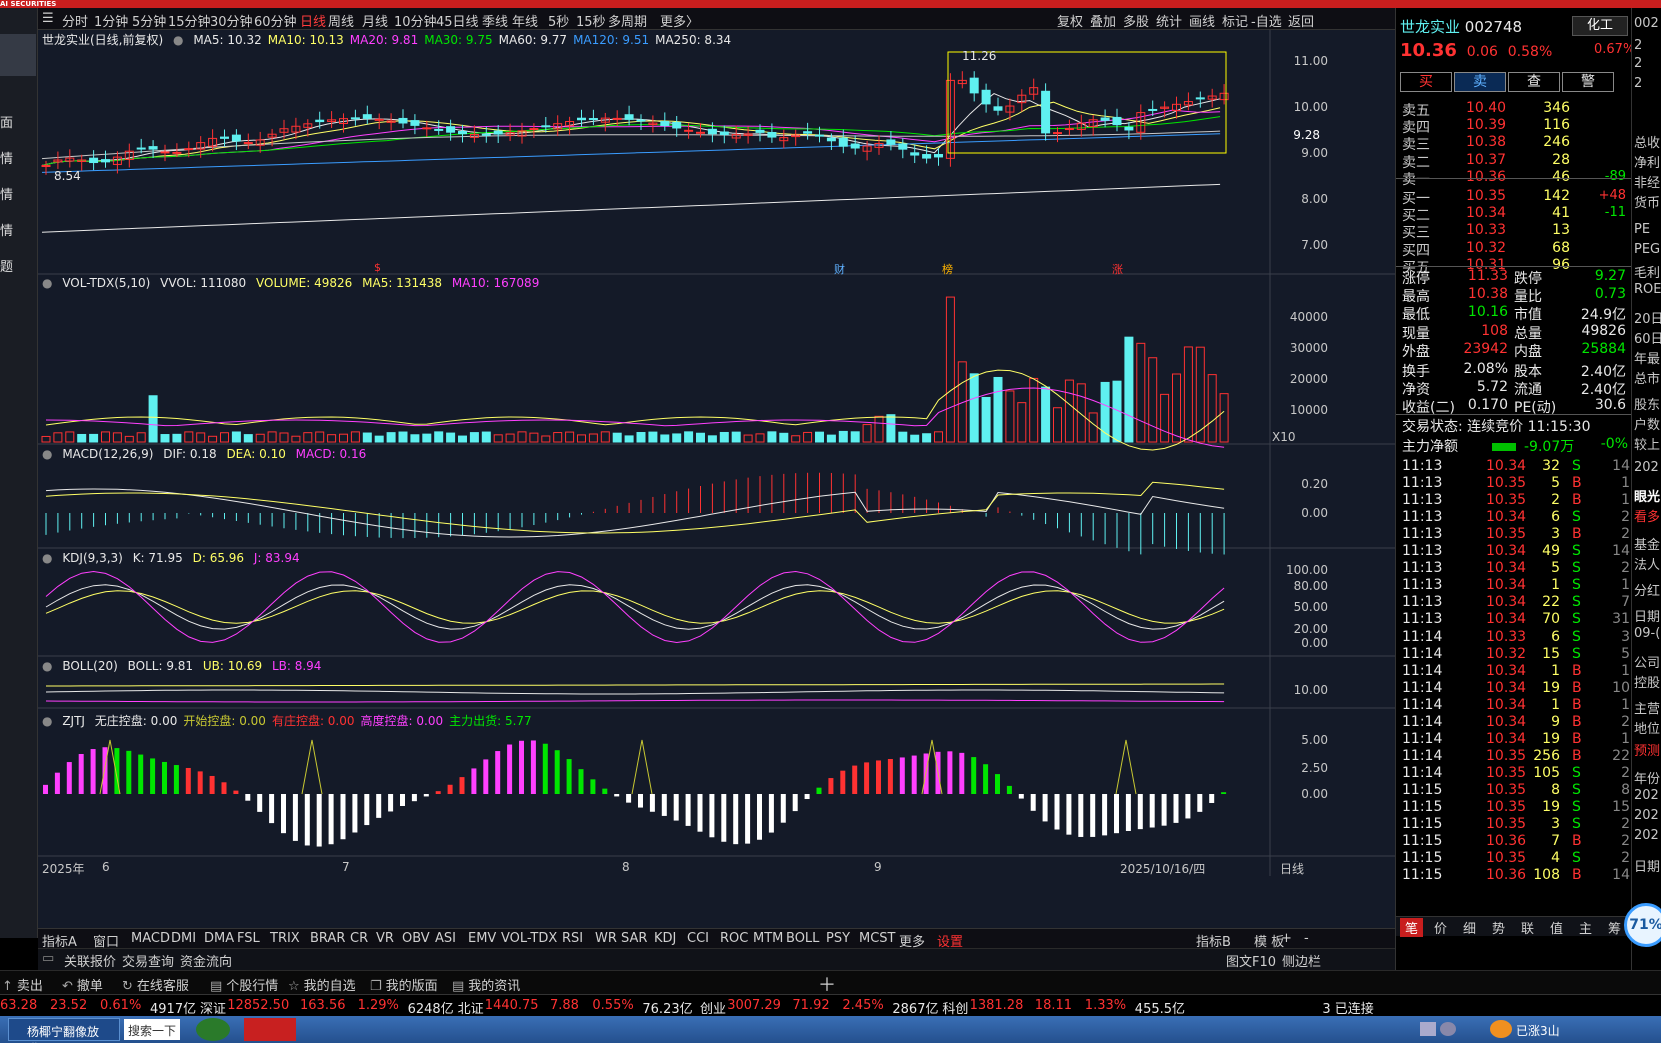 The width and height of the screenshot is (1661, 1043). What do you see at coordinates (416, 938) in the screenshot?
I see `indicator-tab-10: OBV` at bounding box center [416, 938].